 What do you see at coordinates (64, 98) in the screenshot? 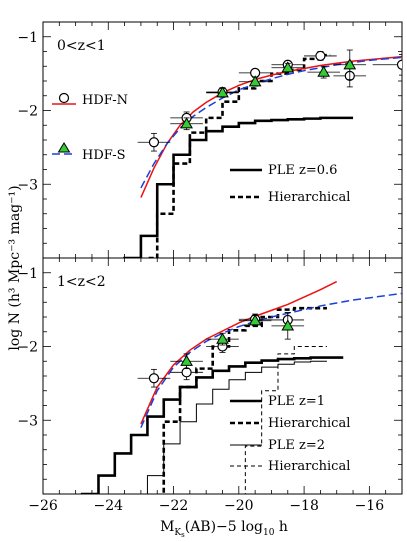
I see `legend-circle-marker` at bounding box center [64, 98].